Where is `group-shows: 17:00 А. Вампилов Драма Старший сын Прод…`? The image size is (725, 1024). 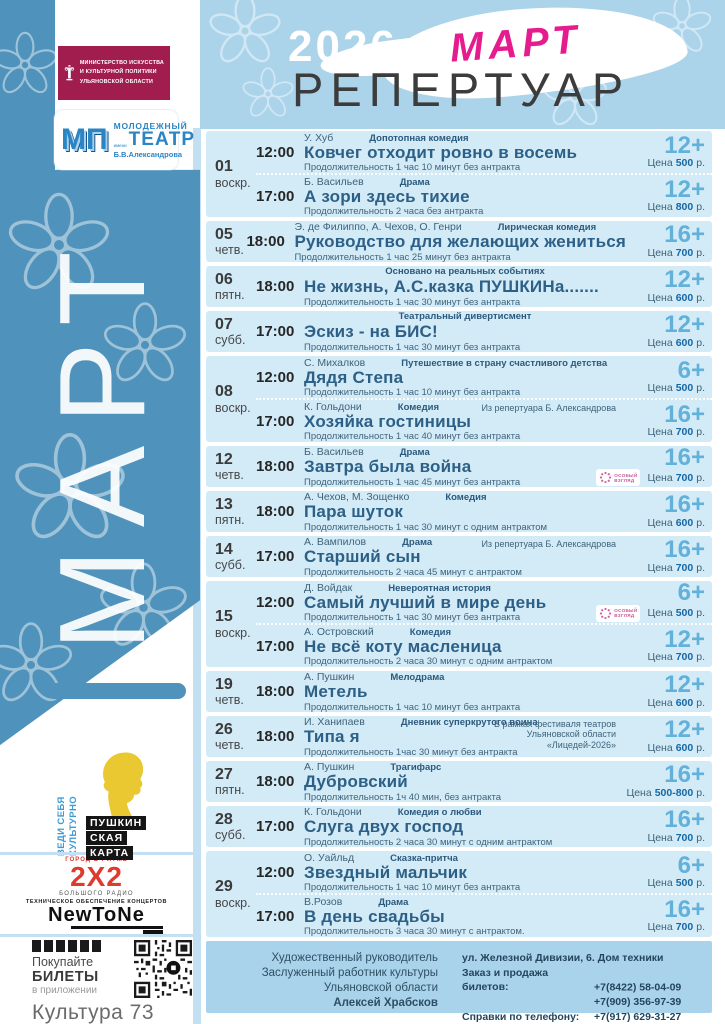 group-shows: 17:00 А. Вампилов Драма Старший сын Прод… is located at coordinates (484, 557).